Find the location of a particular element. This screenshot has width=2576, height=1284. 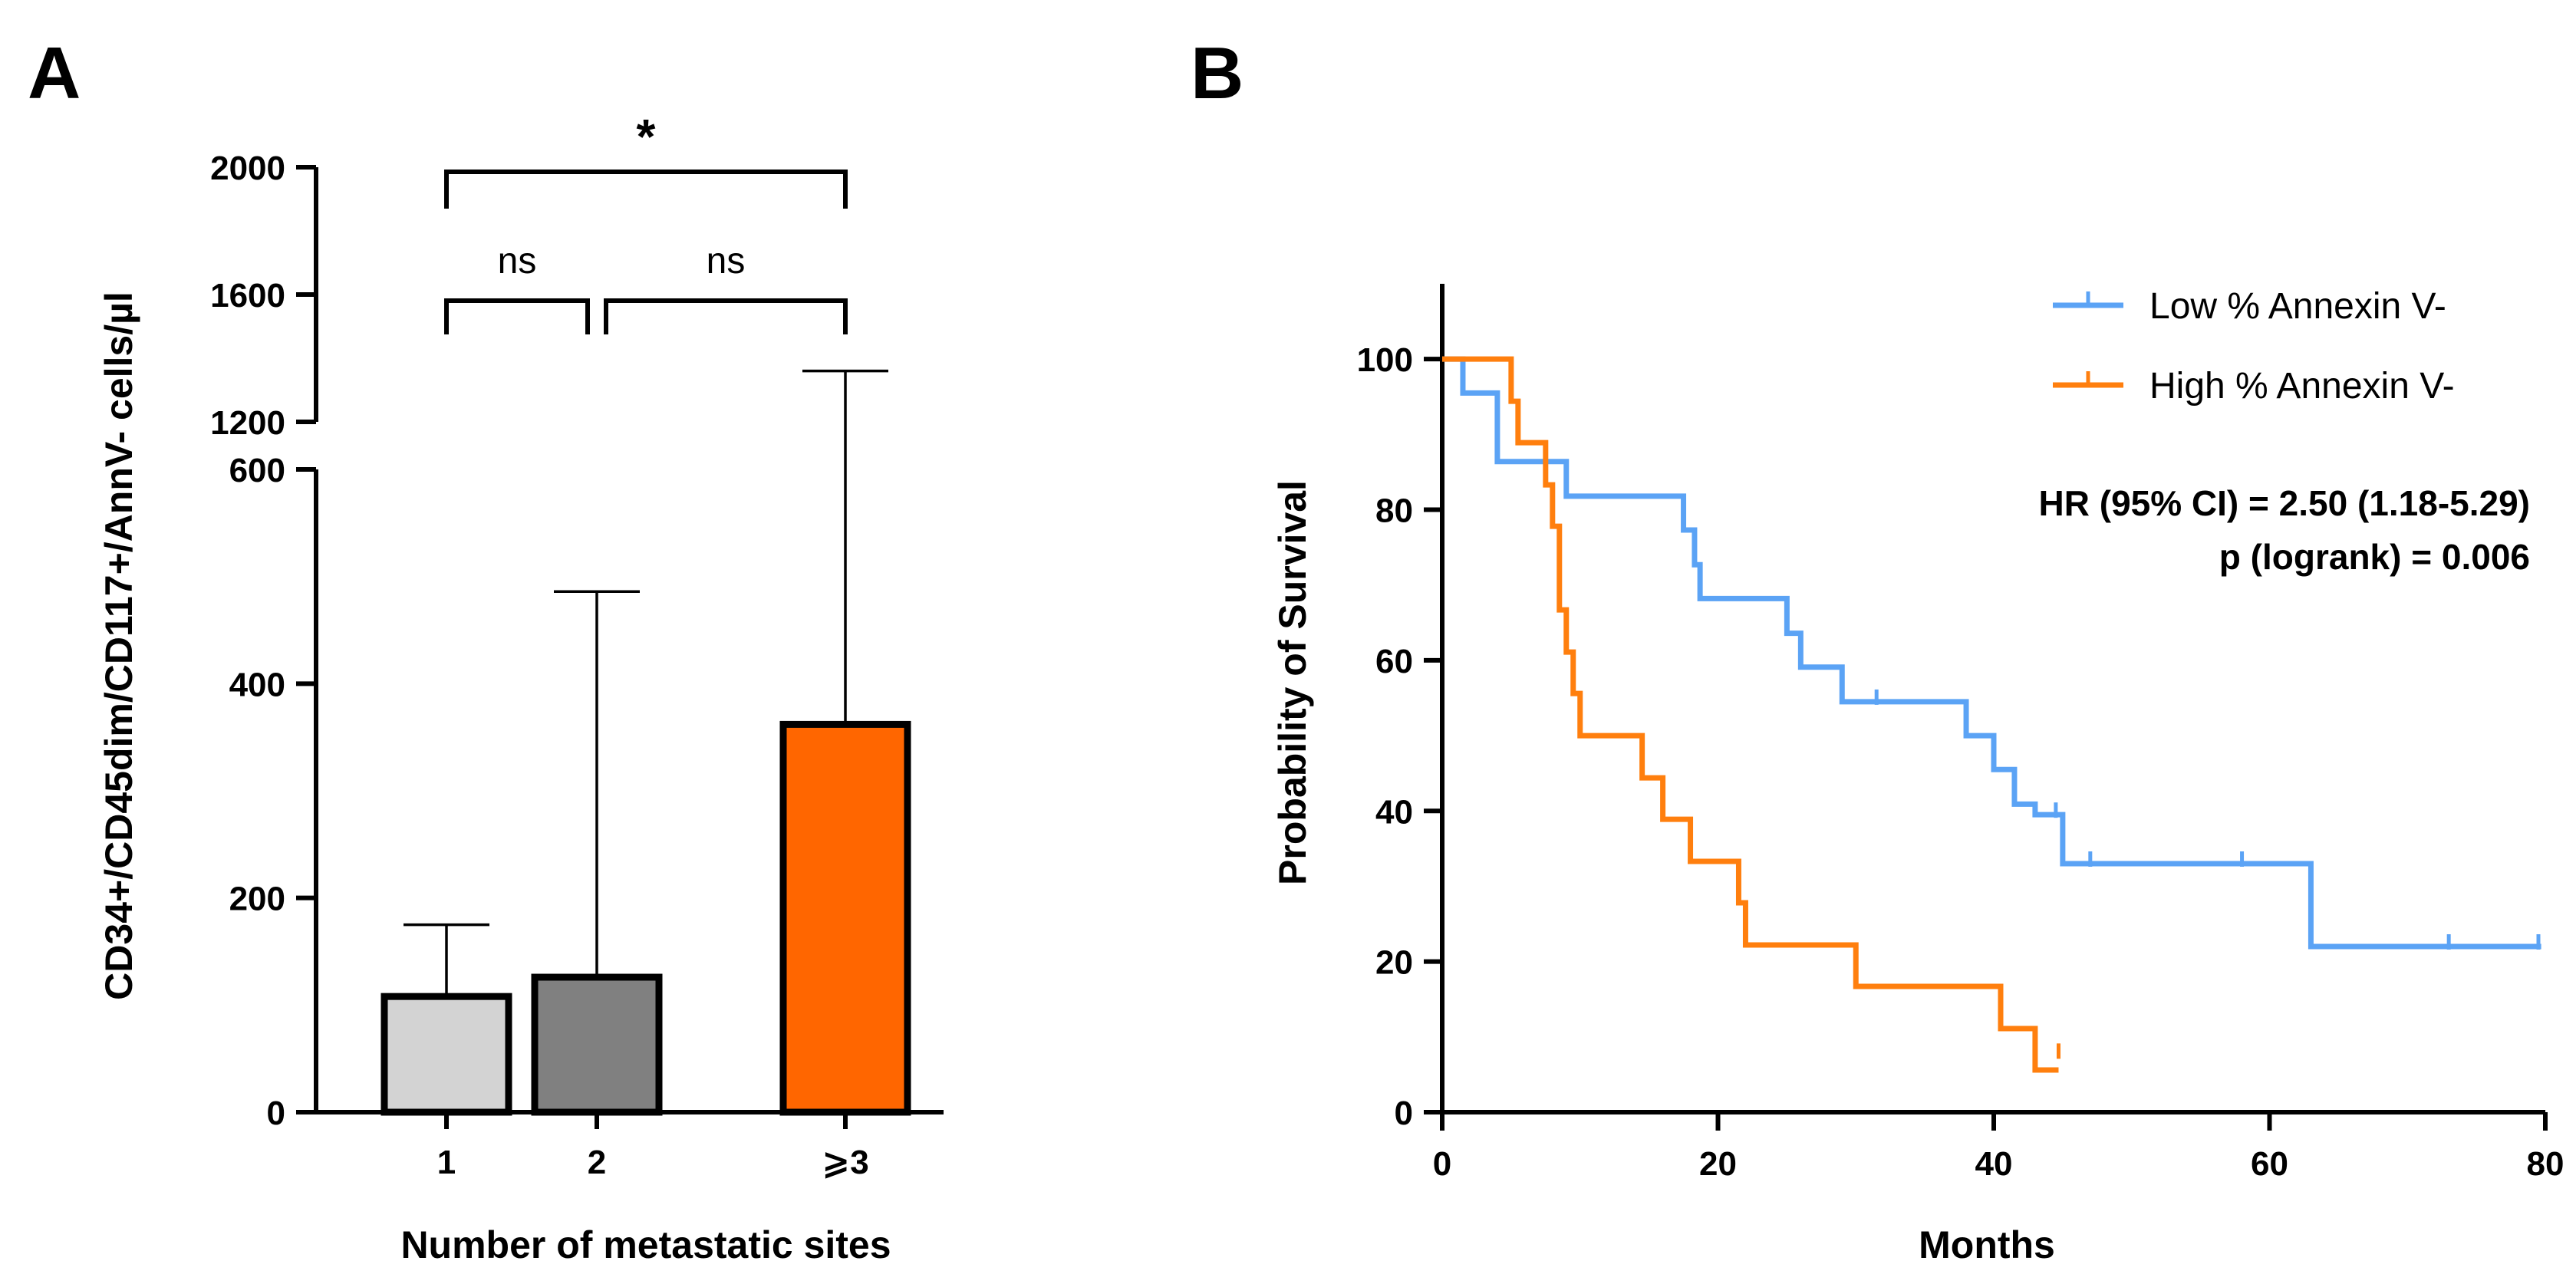

y-tick-label: 80 is located at coordinates (1394, 511).